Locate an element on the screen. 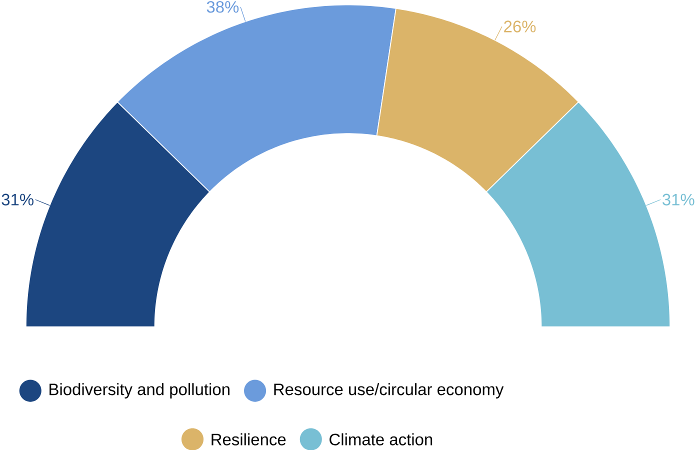 This screenshot has height=450, width=696. legend-label: Resilience is located at coordinates (249, 439).